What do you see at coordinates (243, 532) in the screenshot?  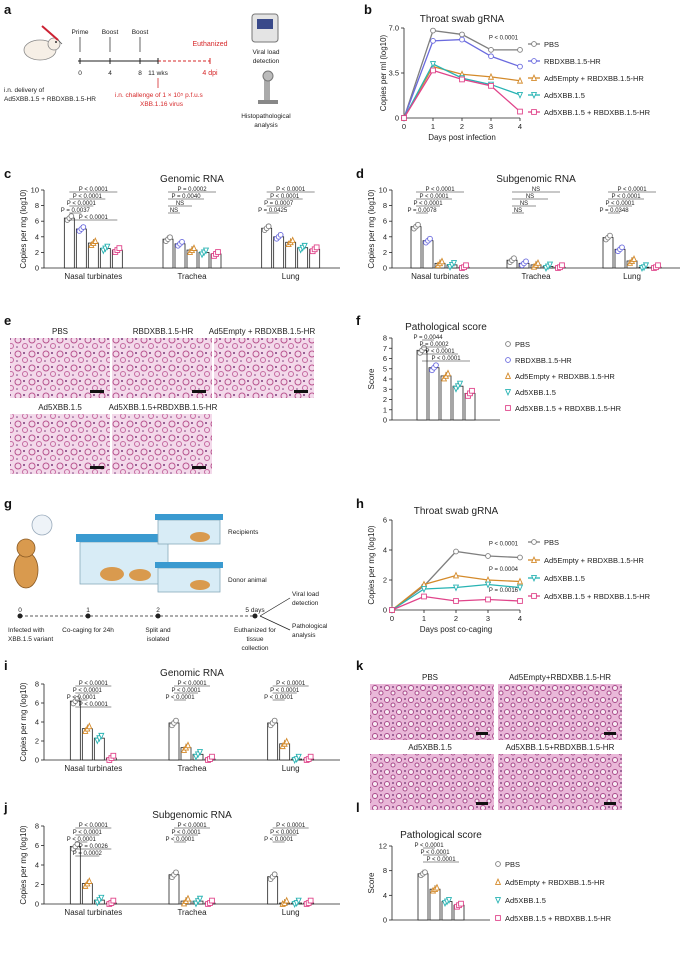 I see `recipients-label: Recipients` at bounding box center [243, 532].